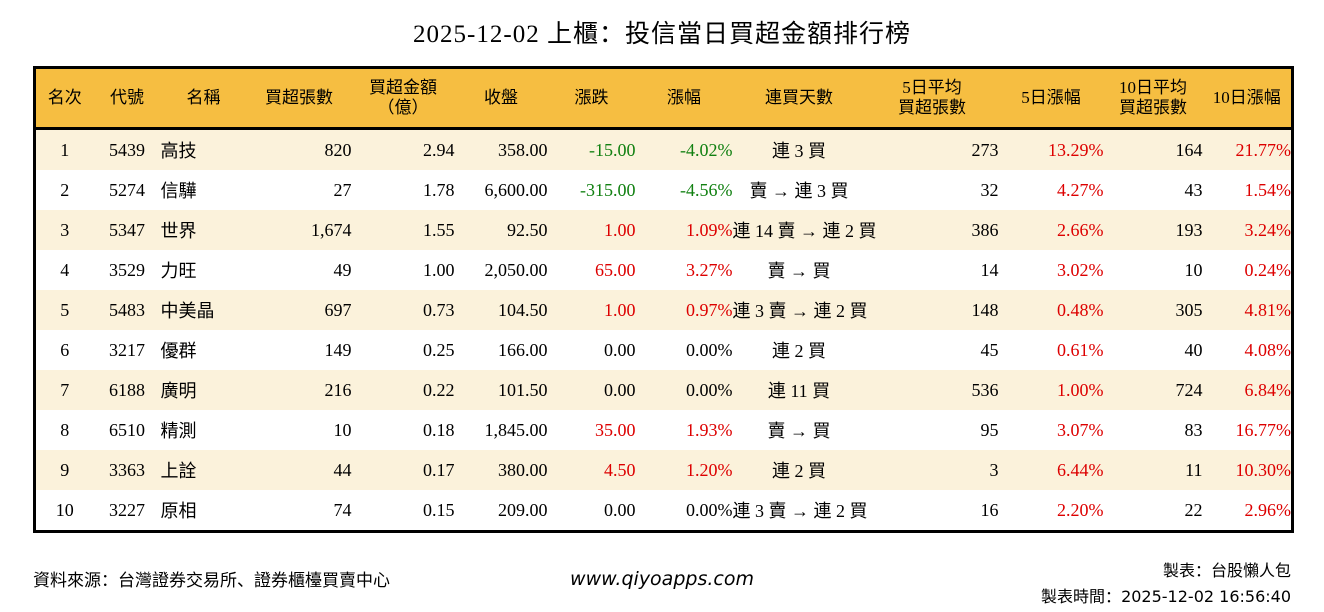 This screenshot has width=1324, height=612. Describe the element at coordinates (1206, 596) in the screenshot. I see `report-timestamp-value: 2025-12-02 16:56:40` at that location.